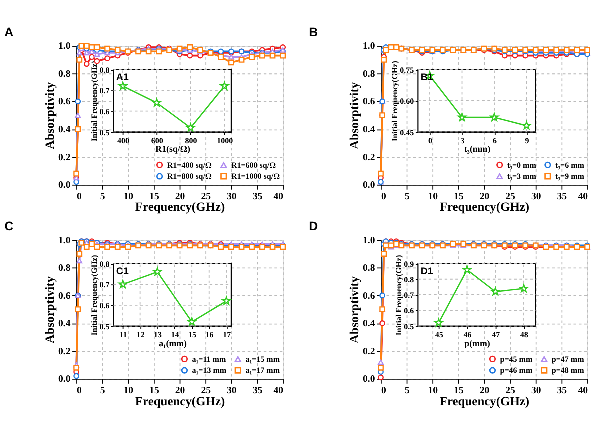  I want to click on x-axis-title: p(mm), so click(477, 343).